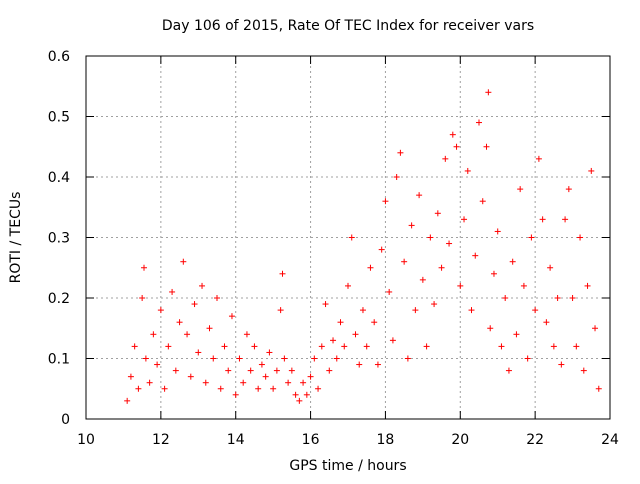  What do you see at coordinates (236, 440) in the screenshot?
I see `x-tick-label: 14` at bounding box center [236, 440].